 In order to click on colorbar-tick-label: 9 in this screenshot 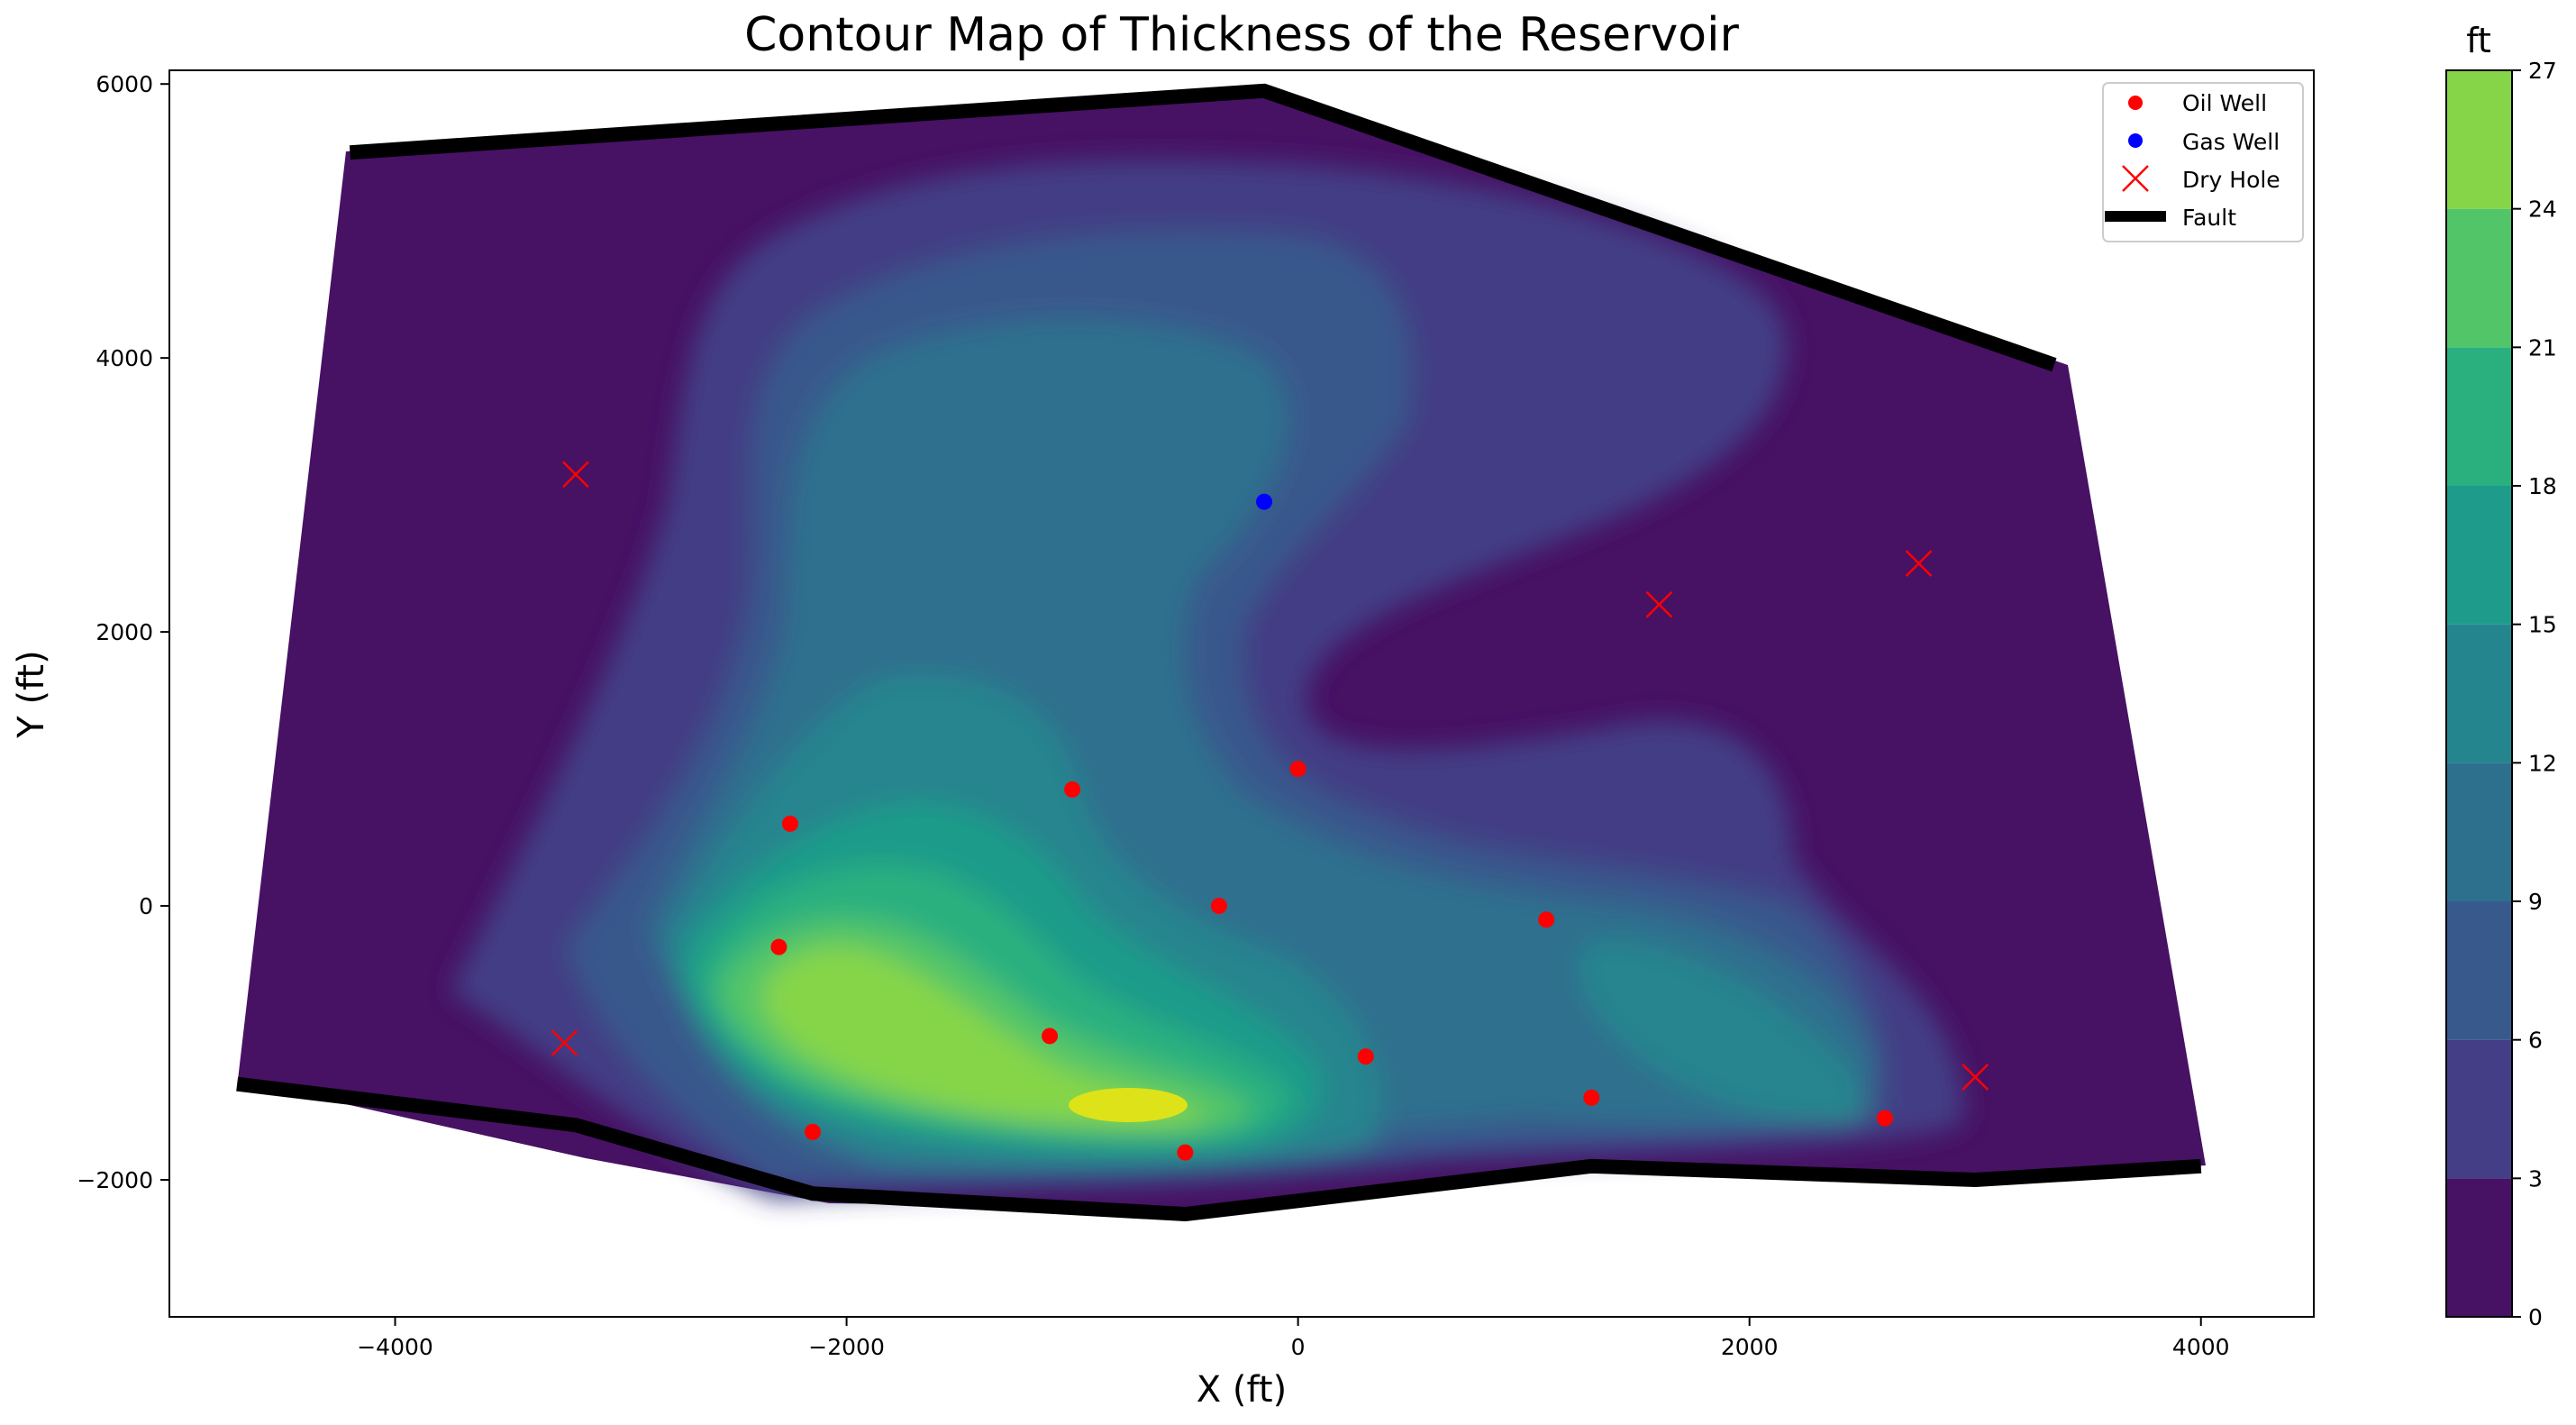, I will do `click(2535, 902)`.